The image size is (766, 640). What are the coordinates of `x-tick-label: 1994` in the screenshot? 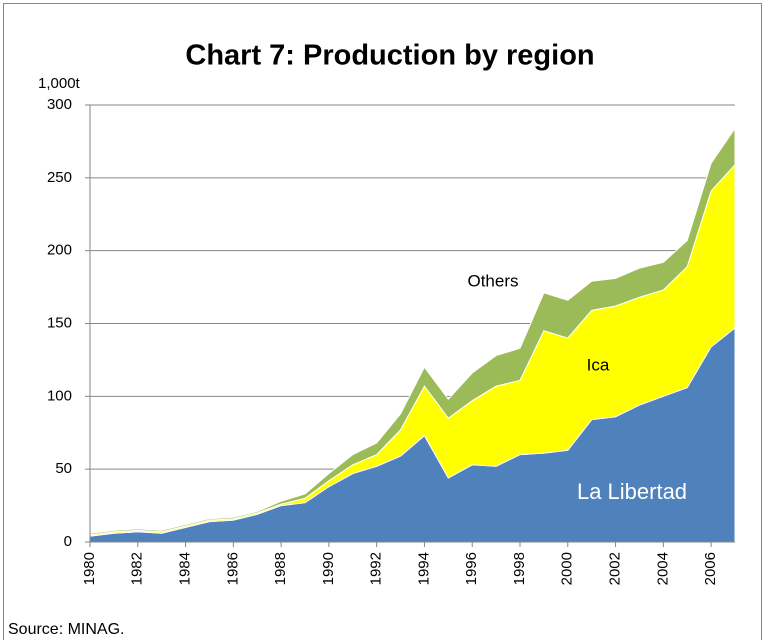 It's located at (423, 568).